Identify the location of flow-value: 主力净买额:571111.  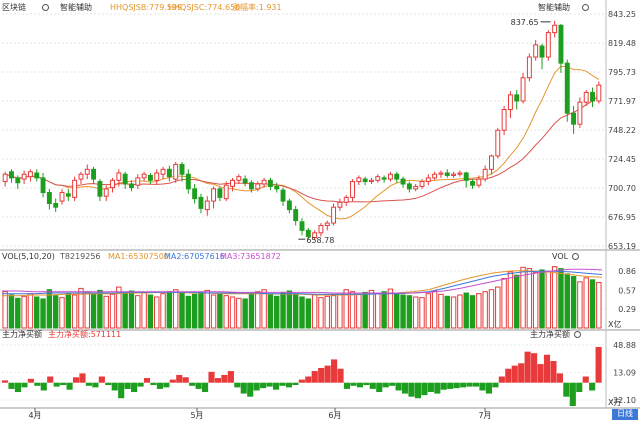
(85, 334).